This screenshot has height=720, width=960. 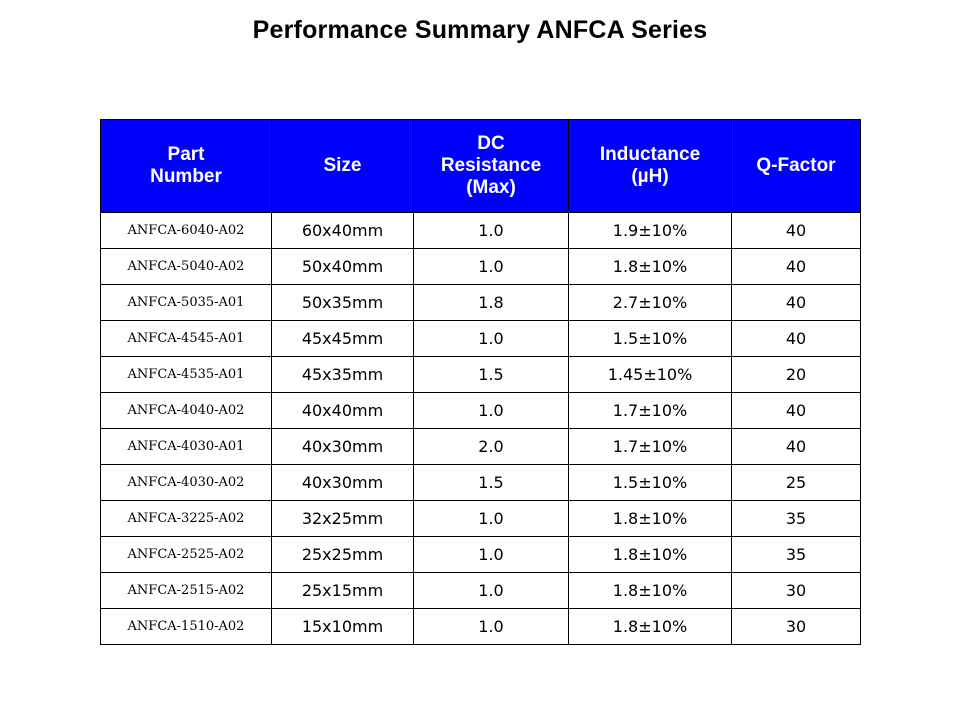 I want to click on cell-part-number: ANFCA-1510-A02, so click(x=186, y=626).